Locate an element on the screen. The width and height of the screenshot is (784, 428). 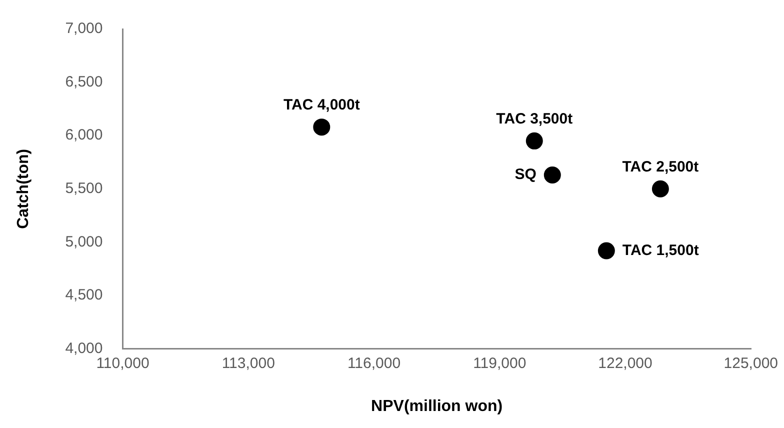
y-tick-label: 6,000 is located at coordinates (84, 135).